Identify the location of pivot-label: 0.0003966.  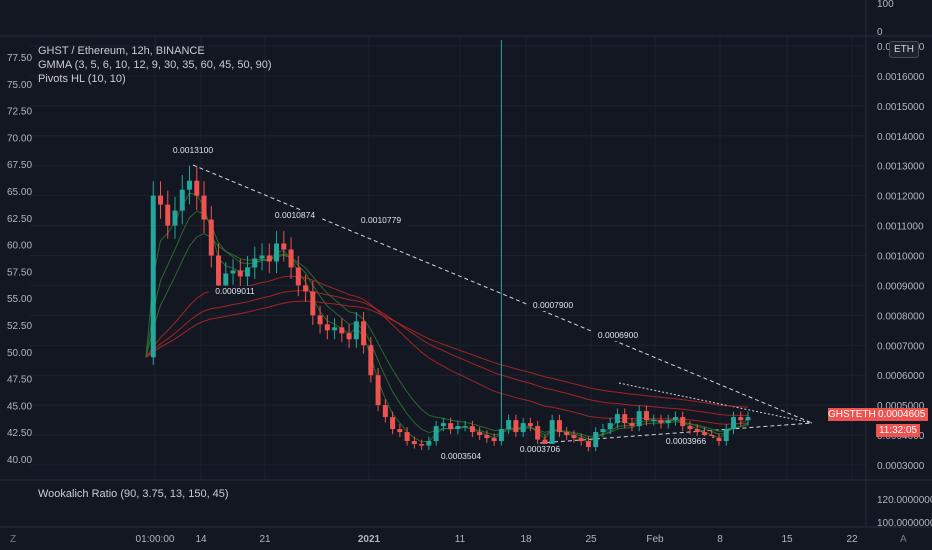
(686, 441).